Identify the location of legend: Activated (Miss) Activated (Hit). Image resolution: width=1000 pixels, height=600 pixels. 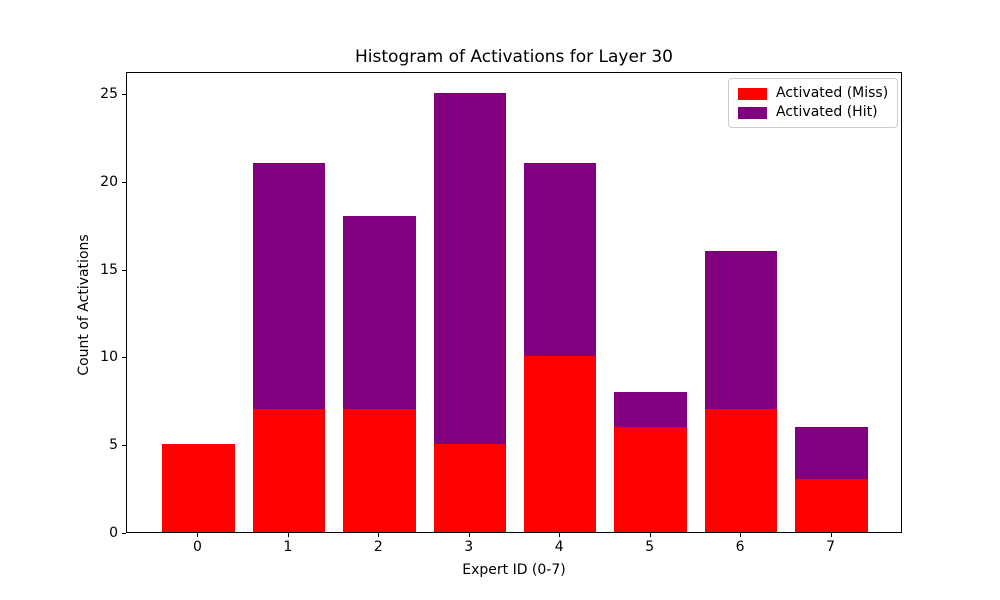
(813, 103).